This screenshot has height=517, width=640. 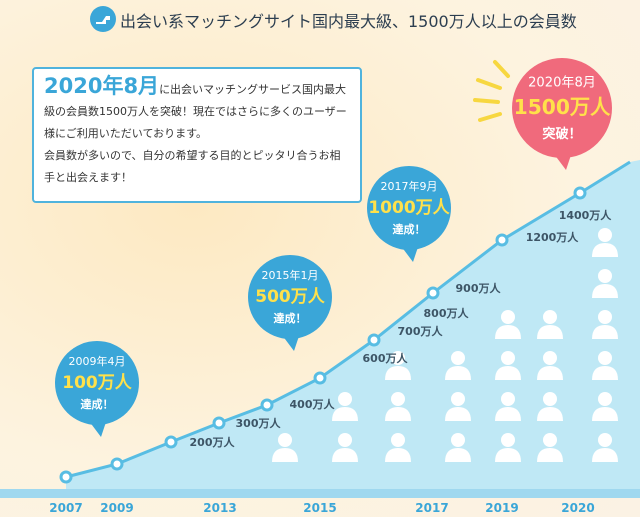 What do you see at coordinates (553, 237) in the screenshot?
I see `point-label: 1200万人` at bounding box center [553, 237].